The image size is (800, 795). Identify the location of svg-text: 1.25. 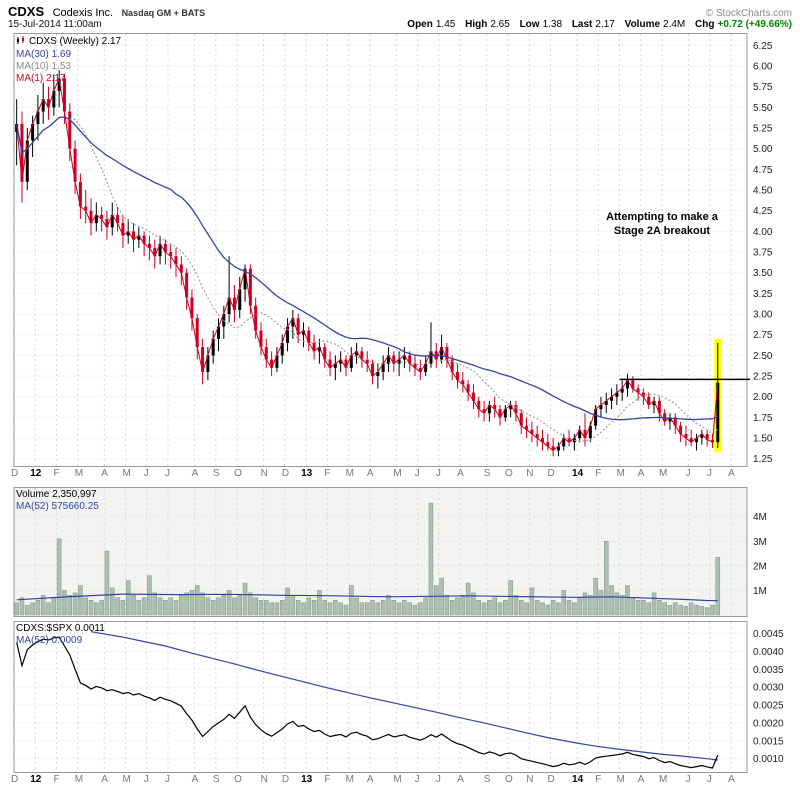
(763, 459).